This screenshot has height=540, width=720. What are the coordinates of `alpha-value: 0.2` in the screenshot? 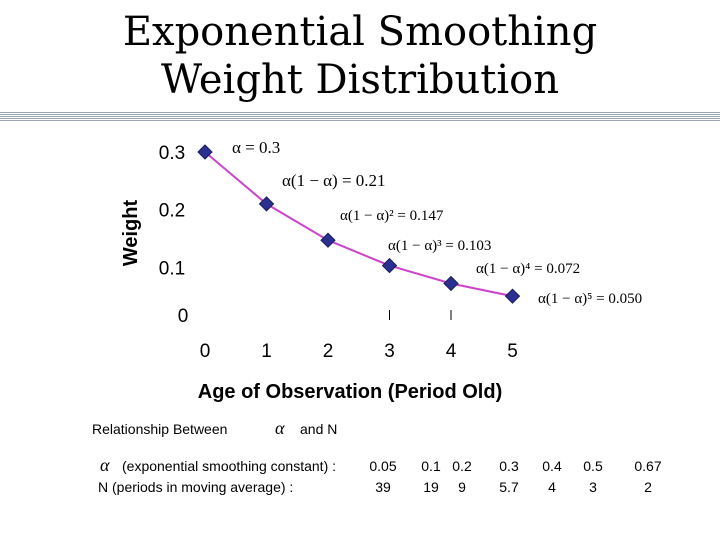 It's located at (462, 466).